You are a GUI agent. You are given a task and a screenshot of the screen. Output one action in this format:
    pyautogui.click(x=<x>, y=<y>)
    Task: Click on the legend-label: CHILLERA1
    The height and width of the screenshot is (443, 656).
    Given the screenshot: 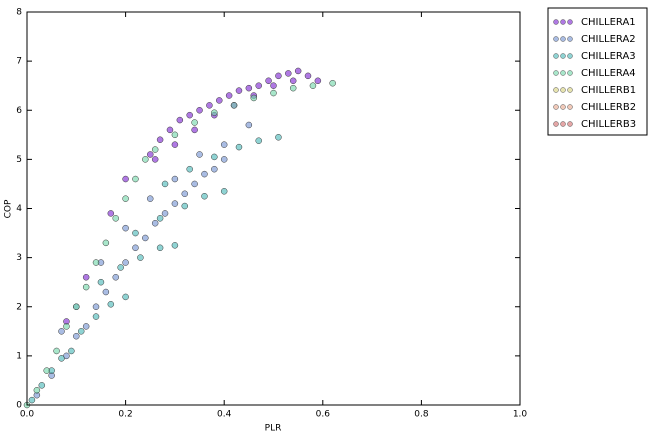 What is the action you would take?
    pyautogui.click(x=608, y=22)
    